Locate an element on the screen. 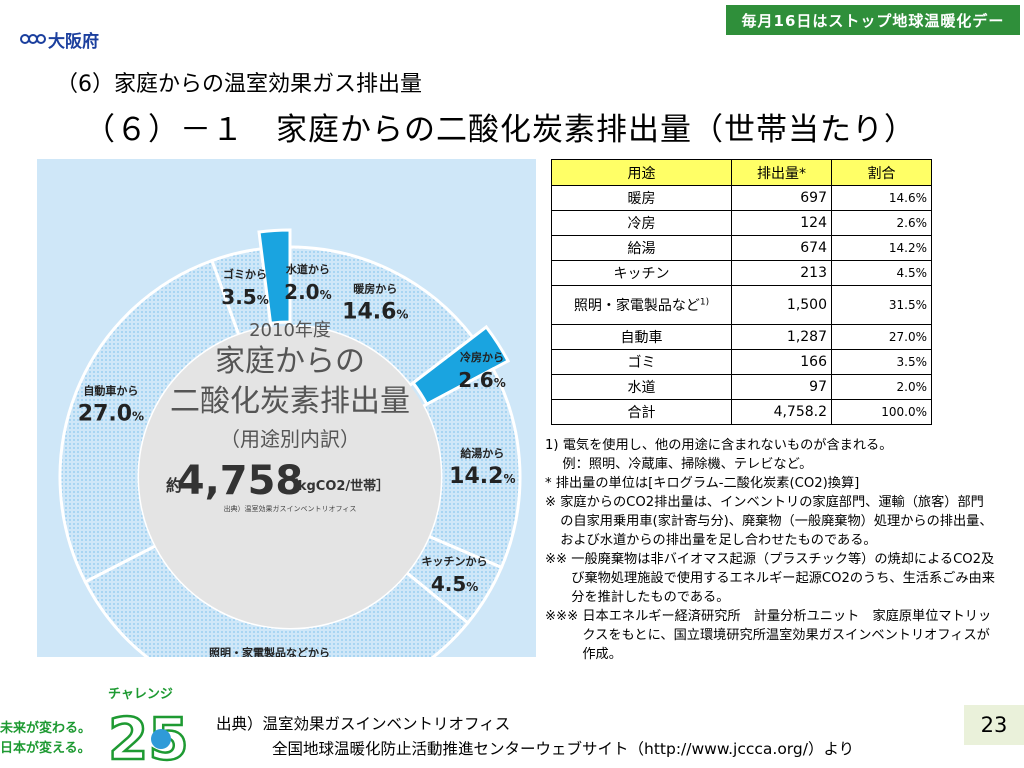  cell-use-text: 照明・家電製品など is located at coordinates (636, 306).